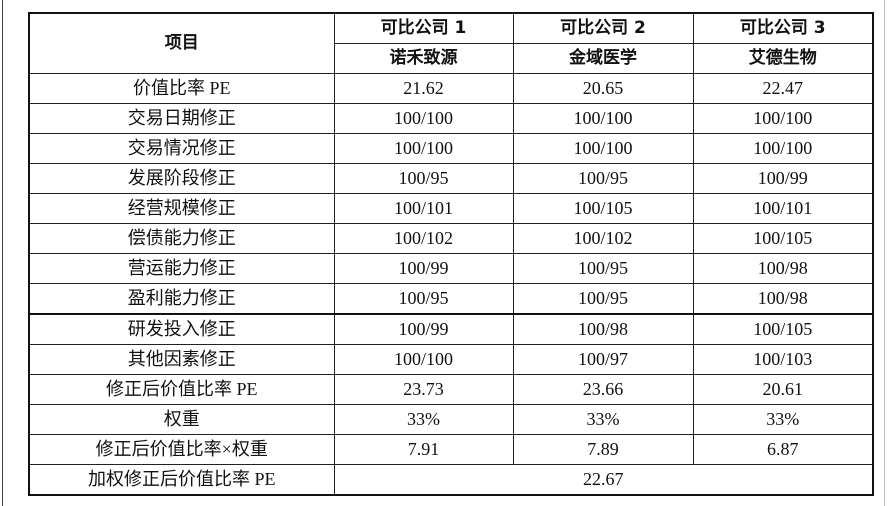 The width and height of the screenshot is (888, 506). Describe the element at coordinates (181, 178) in the screenshot. I see `row-label: 发展阶段修正` at that location.